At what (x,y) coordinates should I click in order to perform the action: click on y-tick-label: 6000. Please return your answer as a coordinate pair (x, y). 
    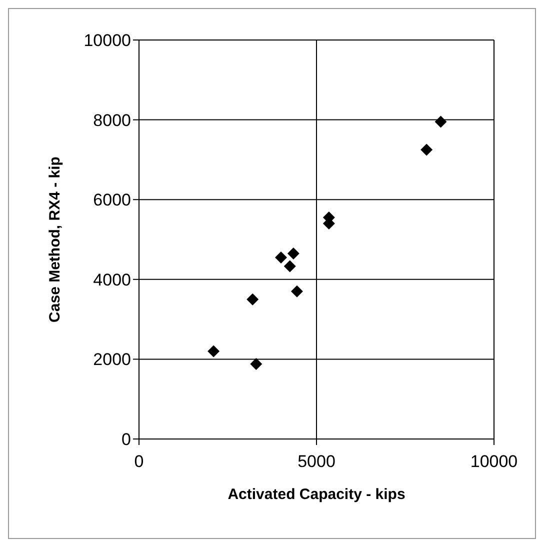
    Looking at the image, I should click on (112, 200).